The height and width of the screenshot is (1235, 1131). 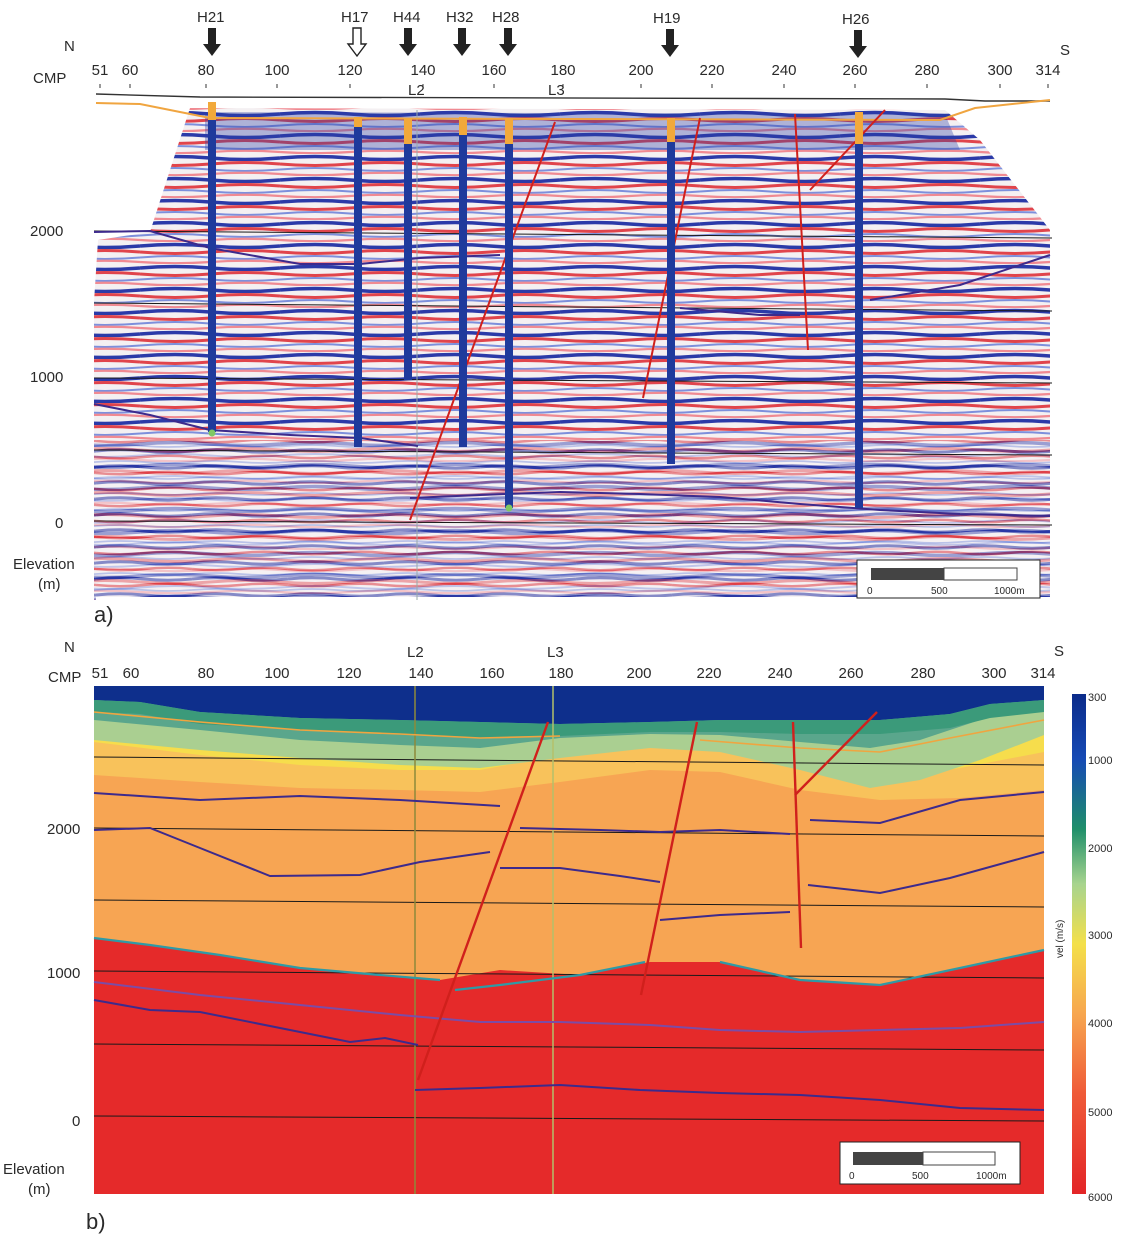 I want to click on panel-b-cmp-tick-51: 51, so click(x=100, y=673).